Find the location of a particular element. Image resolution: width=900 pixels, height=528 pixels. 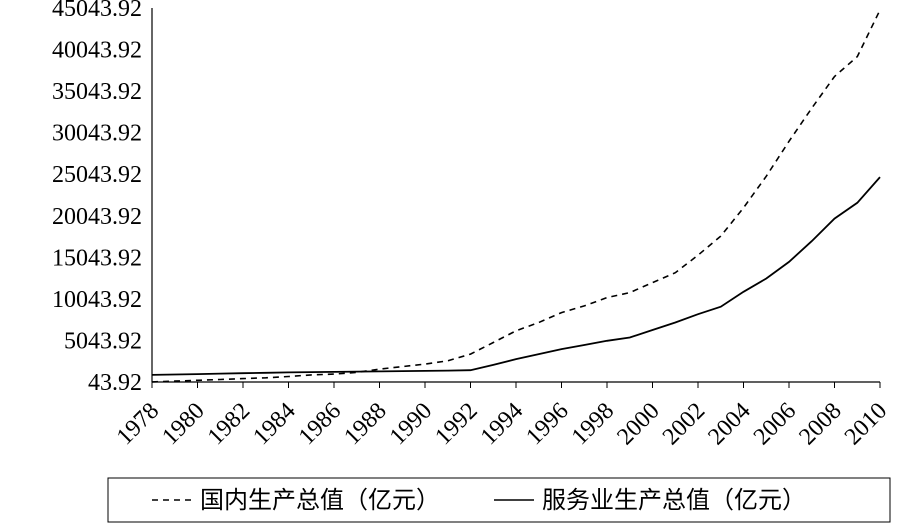

x-tick-label: 2000 is located at coordinates (638, 424).